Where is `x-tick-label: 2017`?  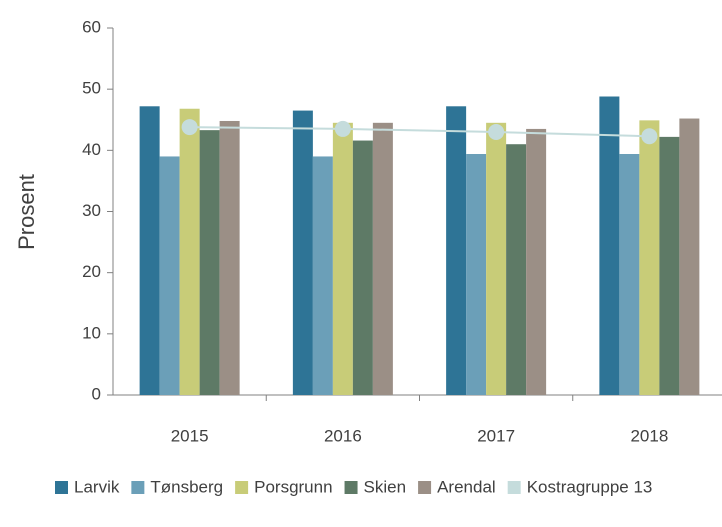 x-tick-label: 2017 is located at coordinates (496, 435).